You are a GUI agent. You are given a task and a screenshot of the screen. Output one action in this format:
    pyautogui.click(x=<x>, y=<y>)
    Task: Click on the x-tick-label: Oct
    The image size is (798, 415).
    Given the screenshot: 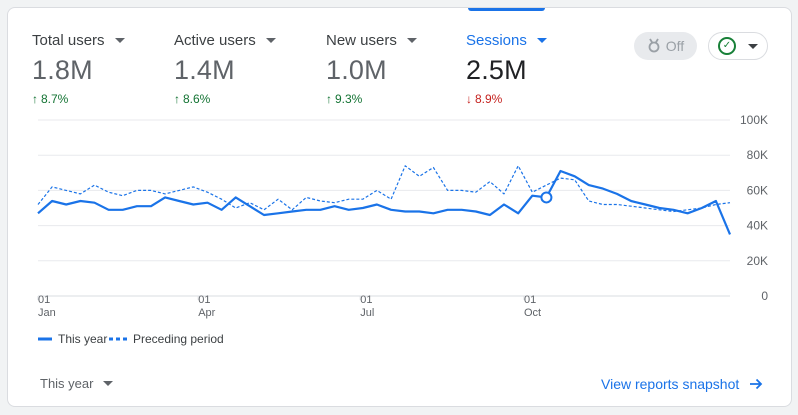 What is the action you would take?
    pyautogui.click(x=532, y=313)
    